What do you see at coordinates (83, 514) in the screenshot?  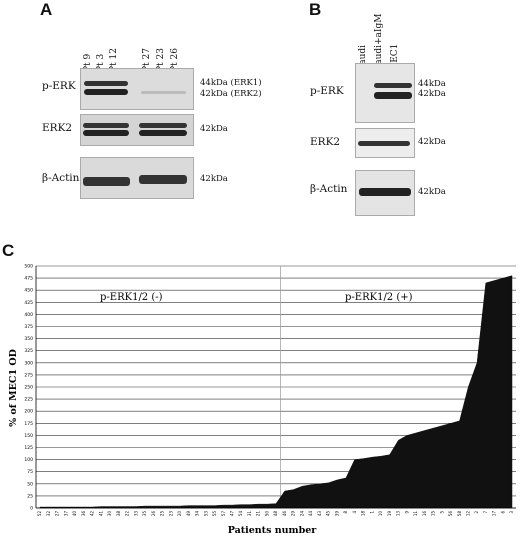 I see `x-tick-label: 36` at bounding box center [83, 514].